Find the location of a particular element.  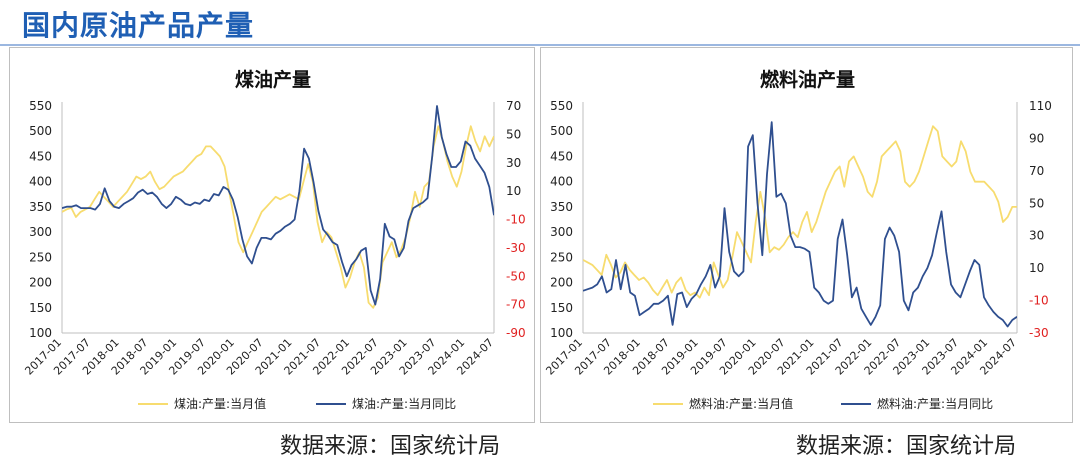

legend-label: 煤油:产量:当月值 is located at coordinates (220, 403).